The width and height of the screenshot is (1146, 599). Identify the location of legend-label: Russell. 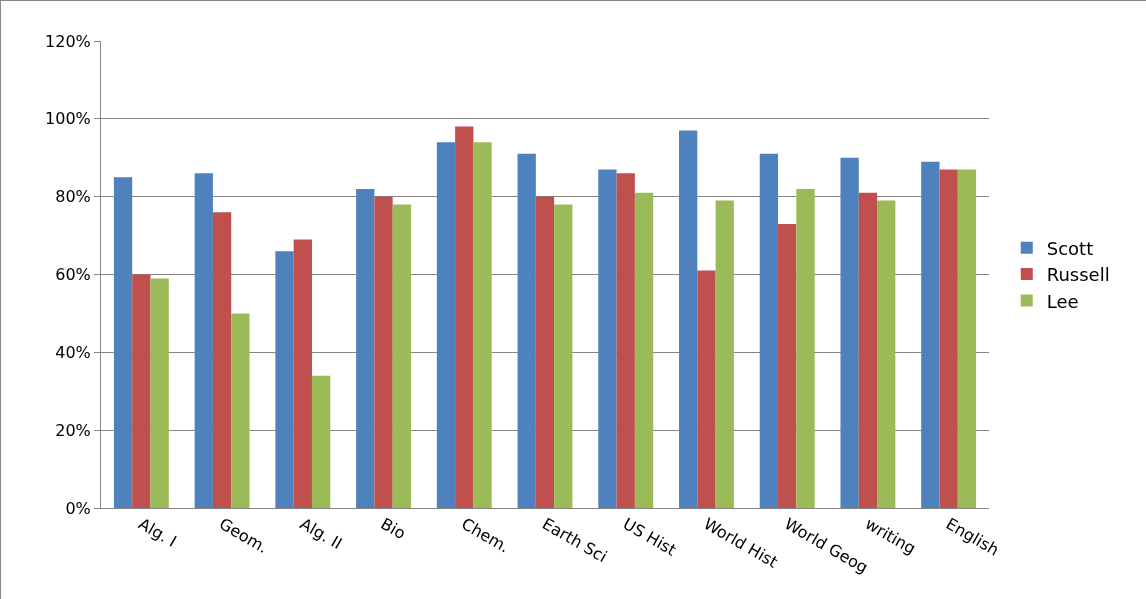
(1078, 275).